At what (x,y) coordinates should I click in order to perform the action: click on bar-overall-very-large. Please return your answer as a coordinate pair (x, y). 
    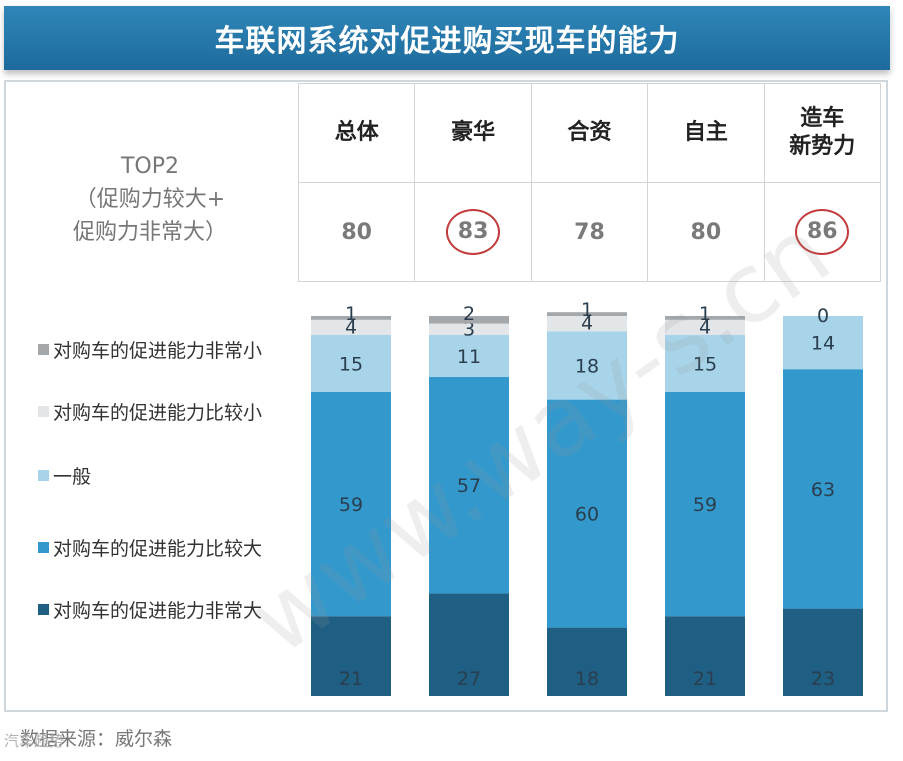
    Looking at the image, I should click on (351, 656).